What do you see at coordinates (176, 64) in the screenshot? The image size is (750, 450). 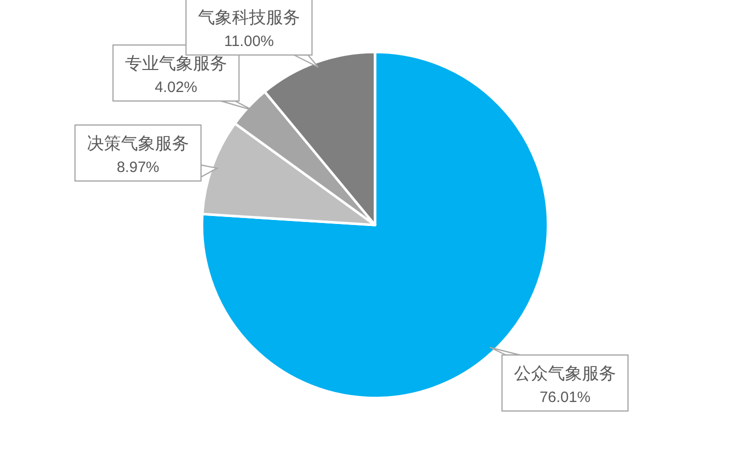 I see `slice-label: 专业气象服务` at bounding box center [176, 64].